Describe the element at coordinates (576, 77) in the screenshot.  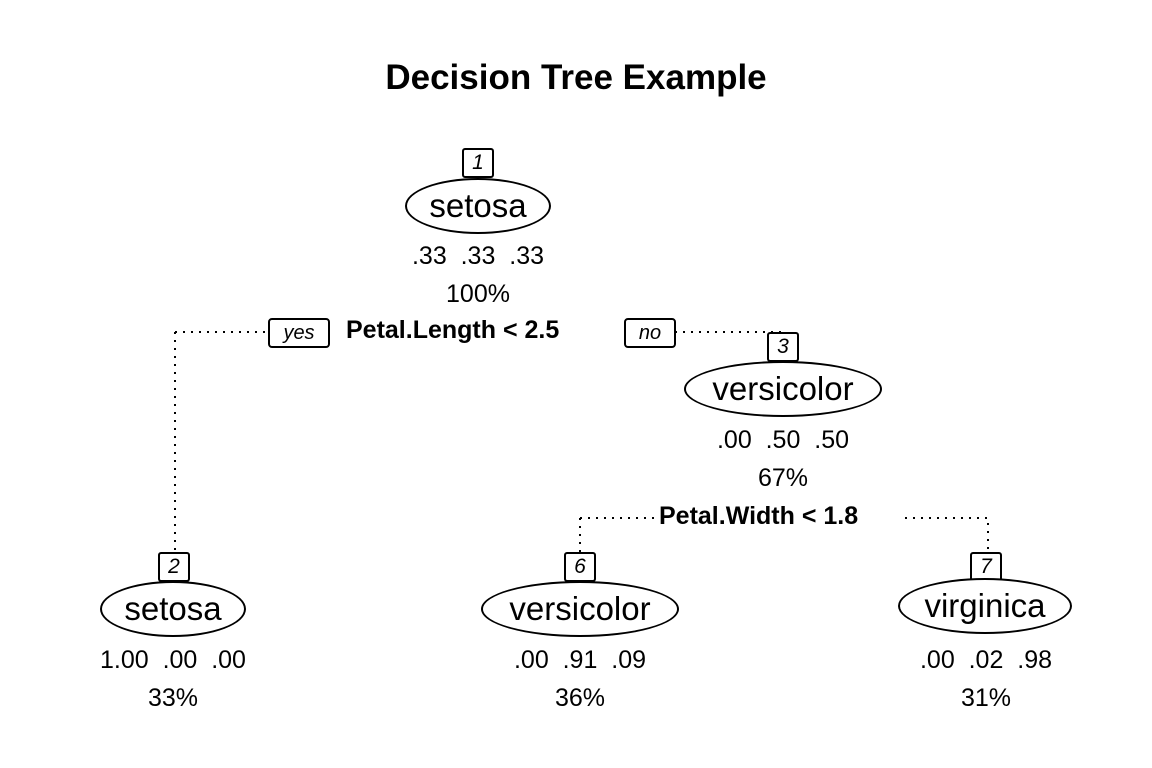
I see `chart-title: Decision Tree Example` at that location.